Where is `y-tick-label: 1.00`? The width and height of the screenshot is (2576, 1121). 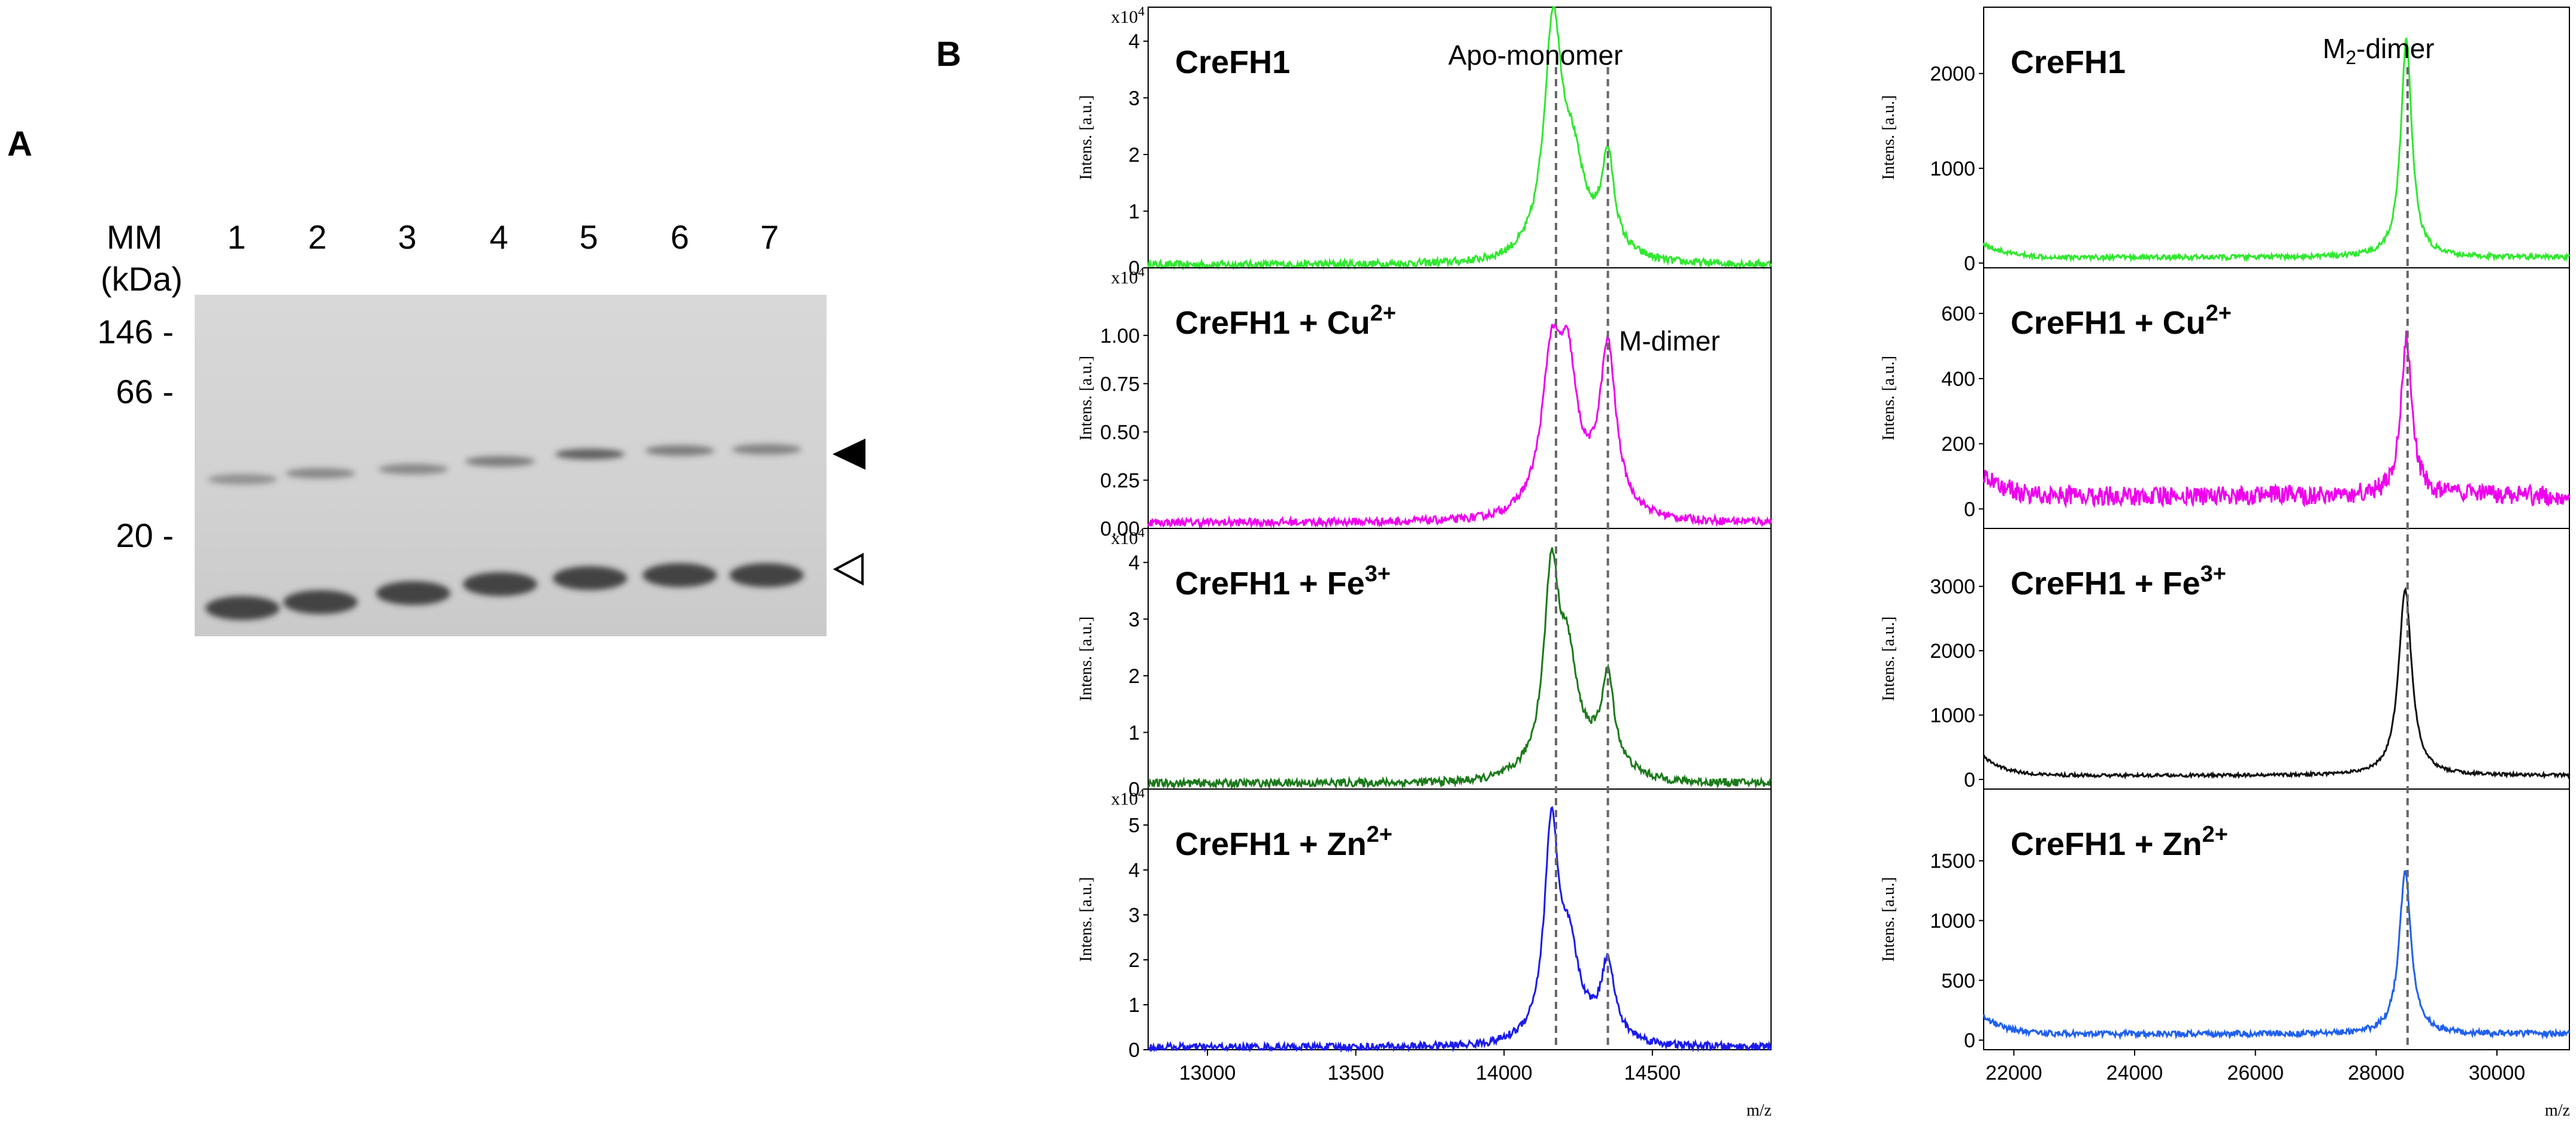 y-tick-label: 1.00 is located at coordinates (1120, 336).